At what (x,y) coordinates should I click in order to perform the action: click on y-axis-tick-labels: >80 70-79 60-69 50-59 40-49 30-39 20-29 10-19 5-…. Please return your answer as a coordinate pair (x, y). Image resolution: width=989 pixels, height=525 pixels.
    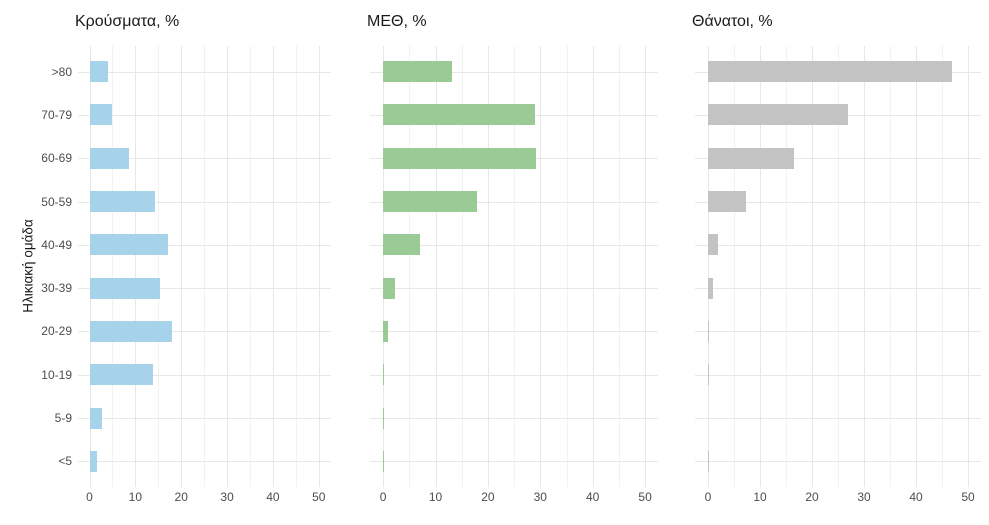
    Looking at the image, I should click on (36, 266).